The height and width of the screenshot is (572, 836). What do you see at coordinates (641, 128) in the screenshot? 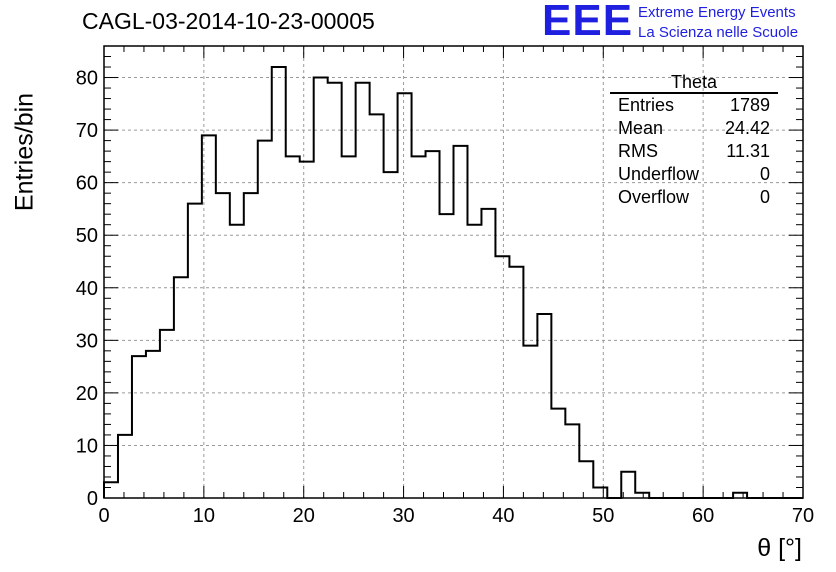
I see `stats-label: Mean` at bounding box center [641, 128].